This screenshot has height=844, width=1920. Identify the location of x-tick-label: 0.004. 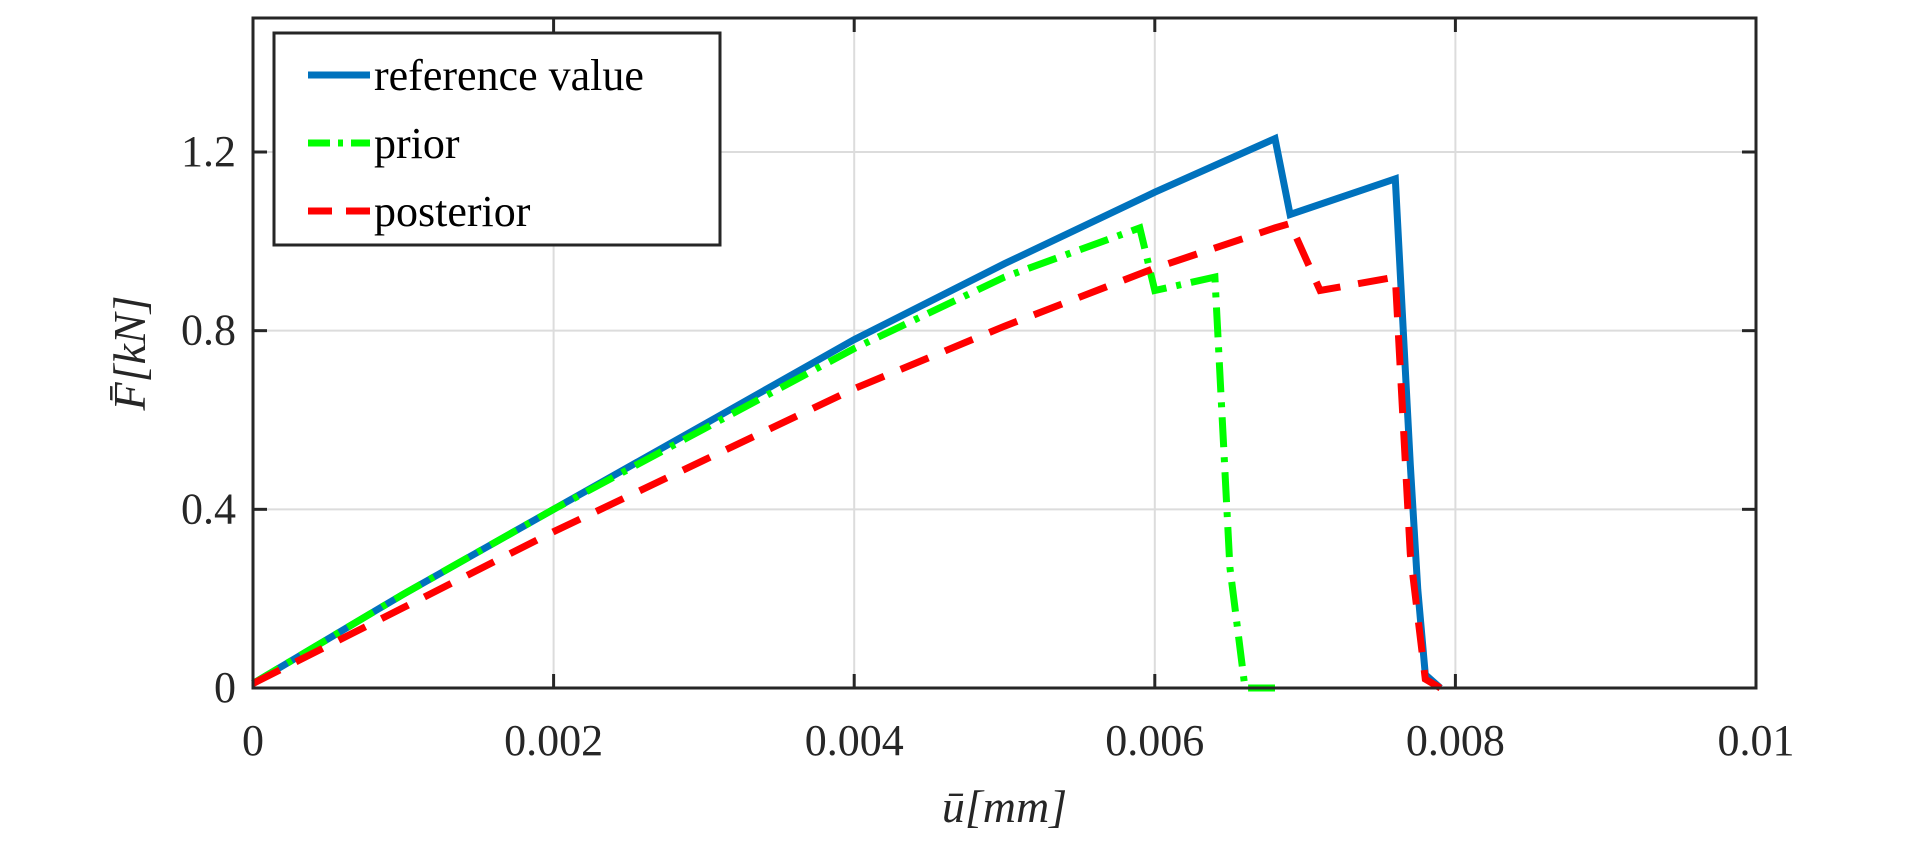
(854, 740).